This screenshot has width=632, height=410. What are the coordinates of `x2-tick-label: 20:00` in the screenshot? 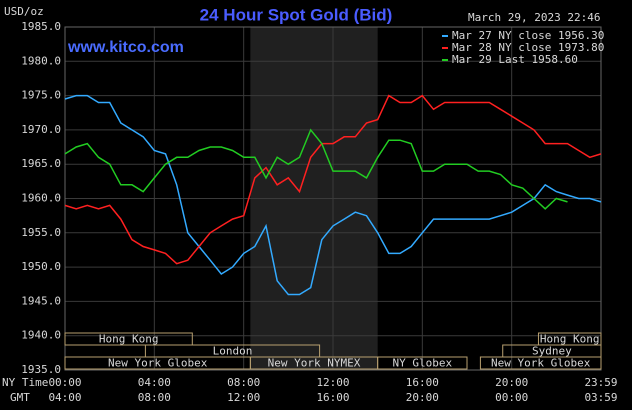 It's located at (422, 397).